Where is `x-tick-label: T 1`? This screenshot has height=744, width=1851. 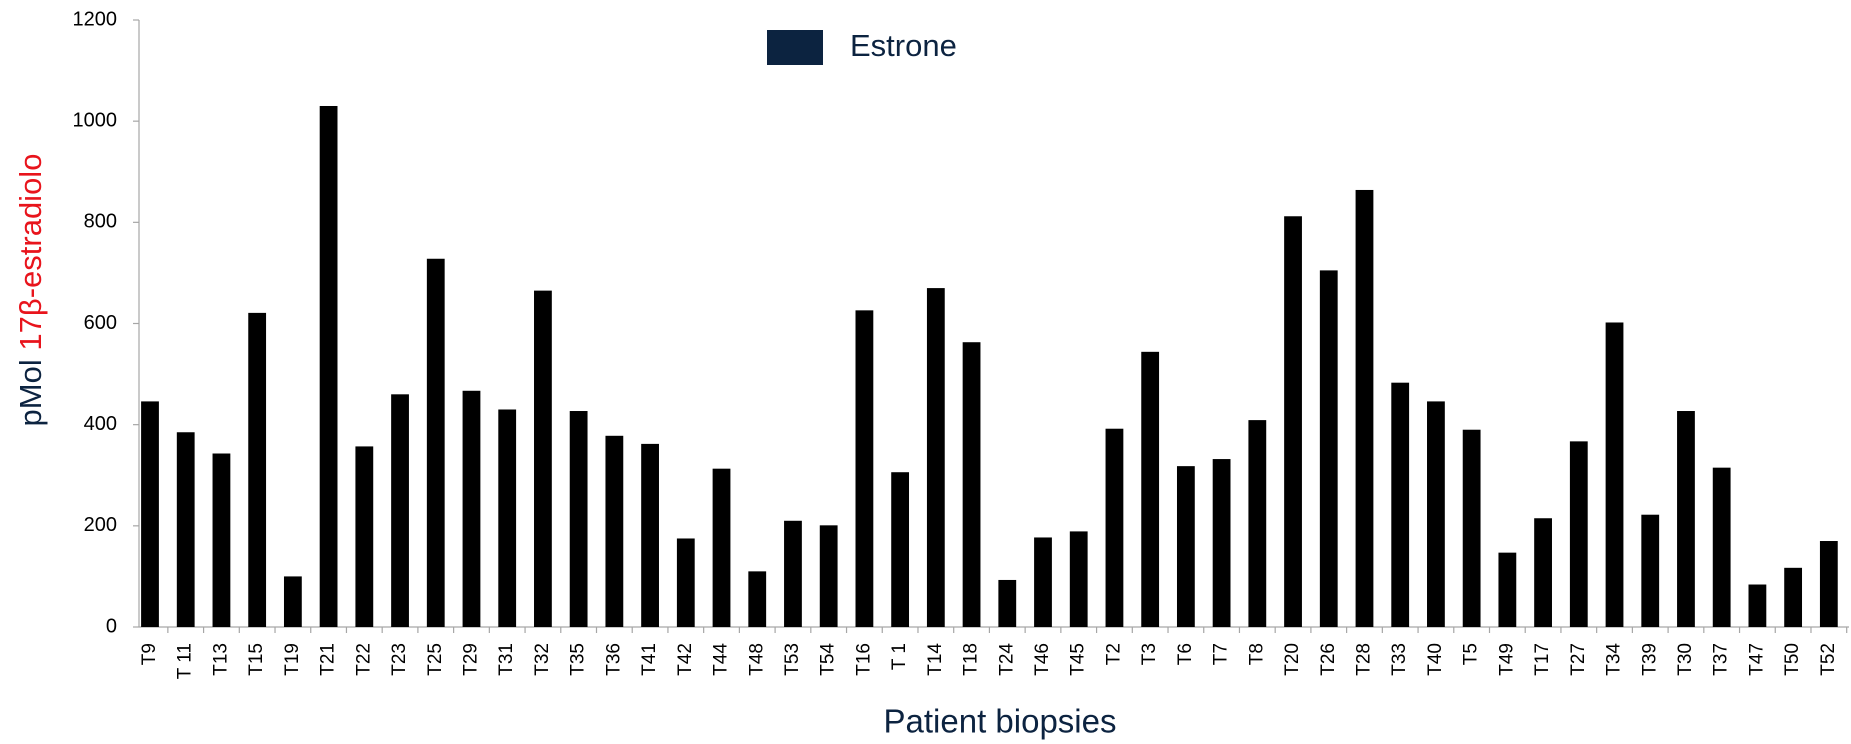 x-tick-label: T 1 is located at coordinates (899, 656).